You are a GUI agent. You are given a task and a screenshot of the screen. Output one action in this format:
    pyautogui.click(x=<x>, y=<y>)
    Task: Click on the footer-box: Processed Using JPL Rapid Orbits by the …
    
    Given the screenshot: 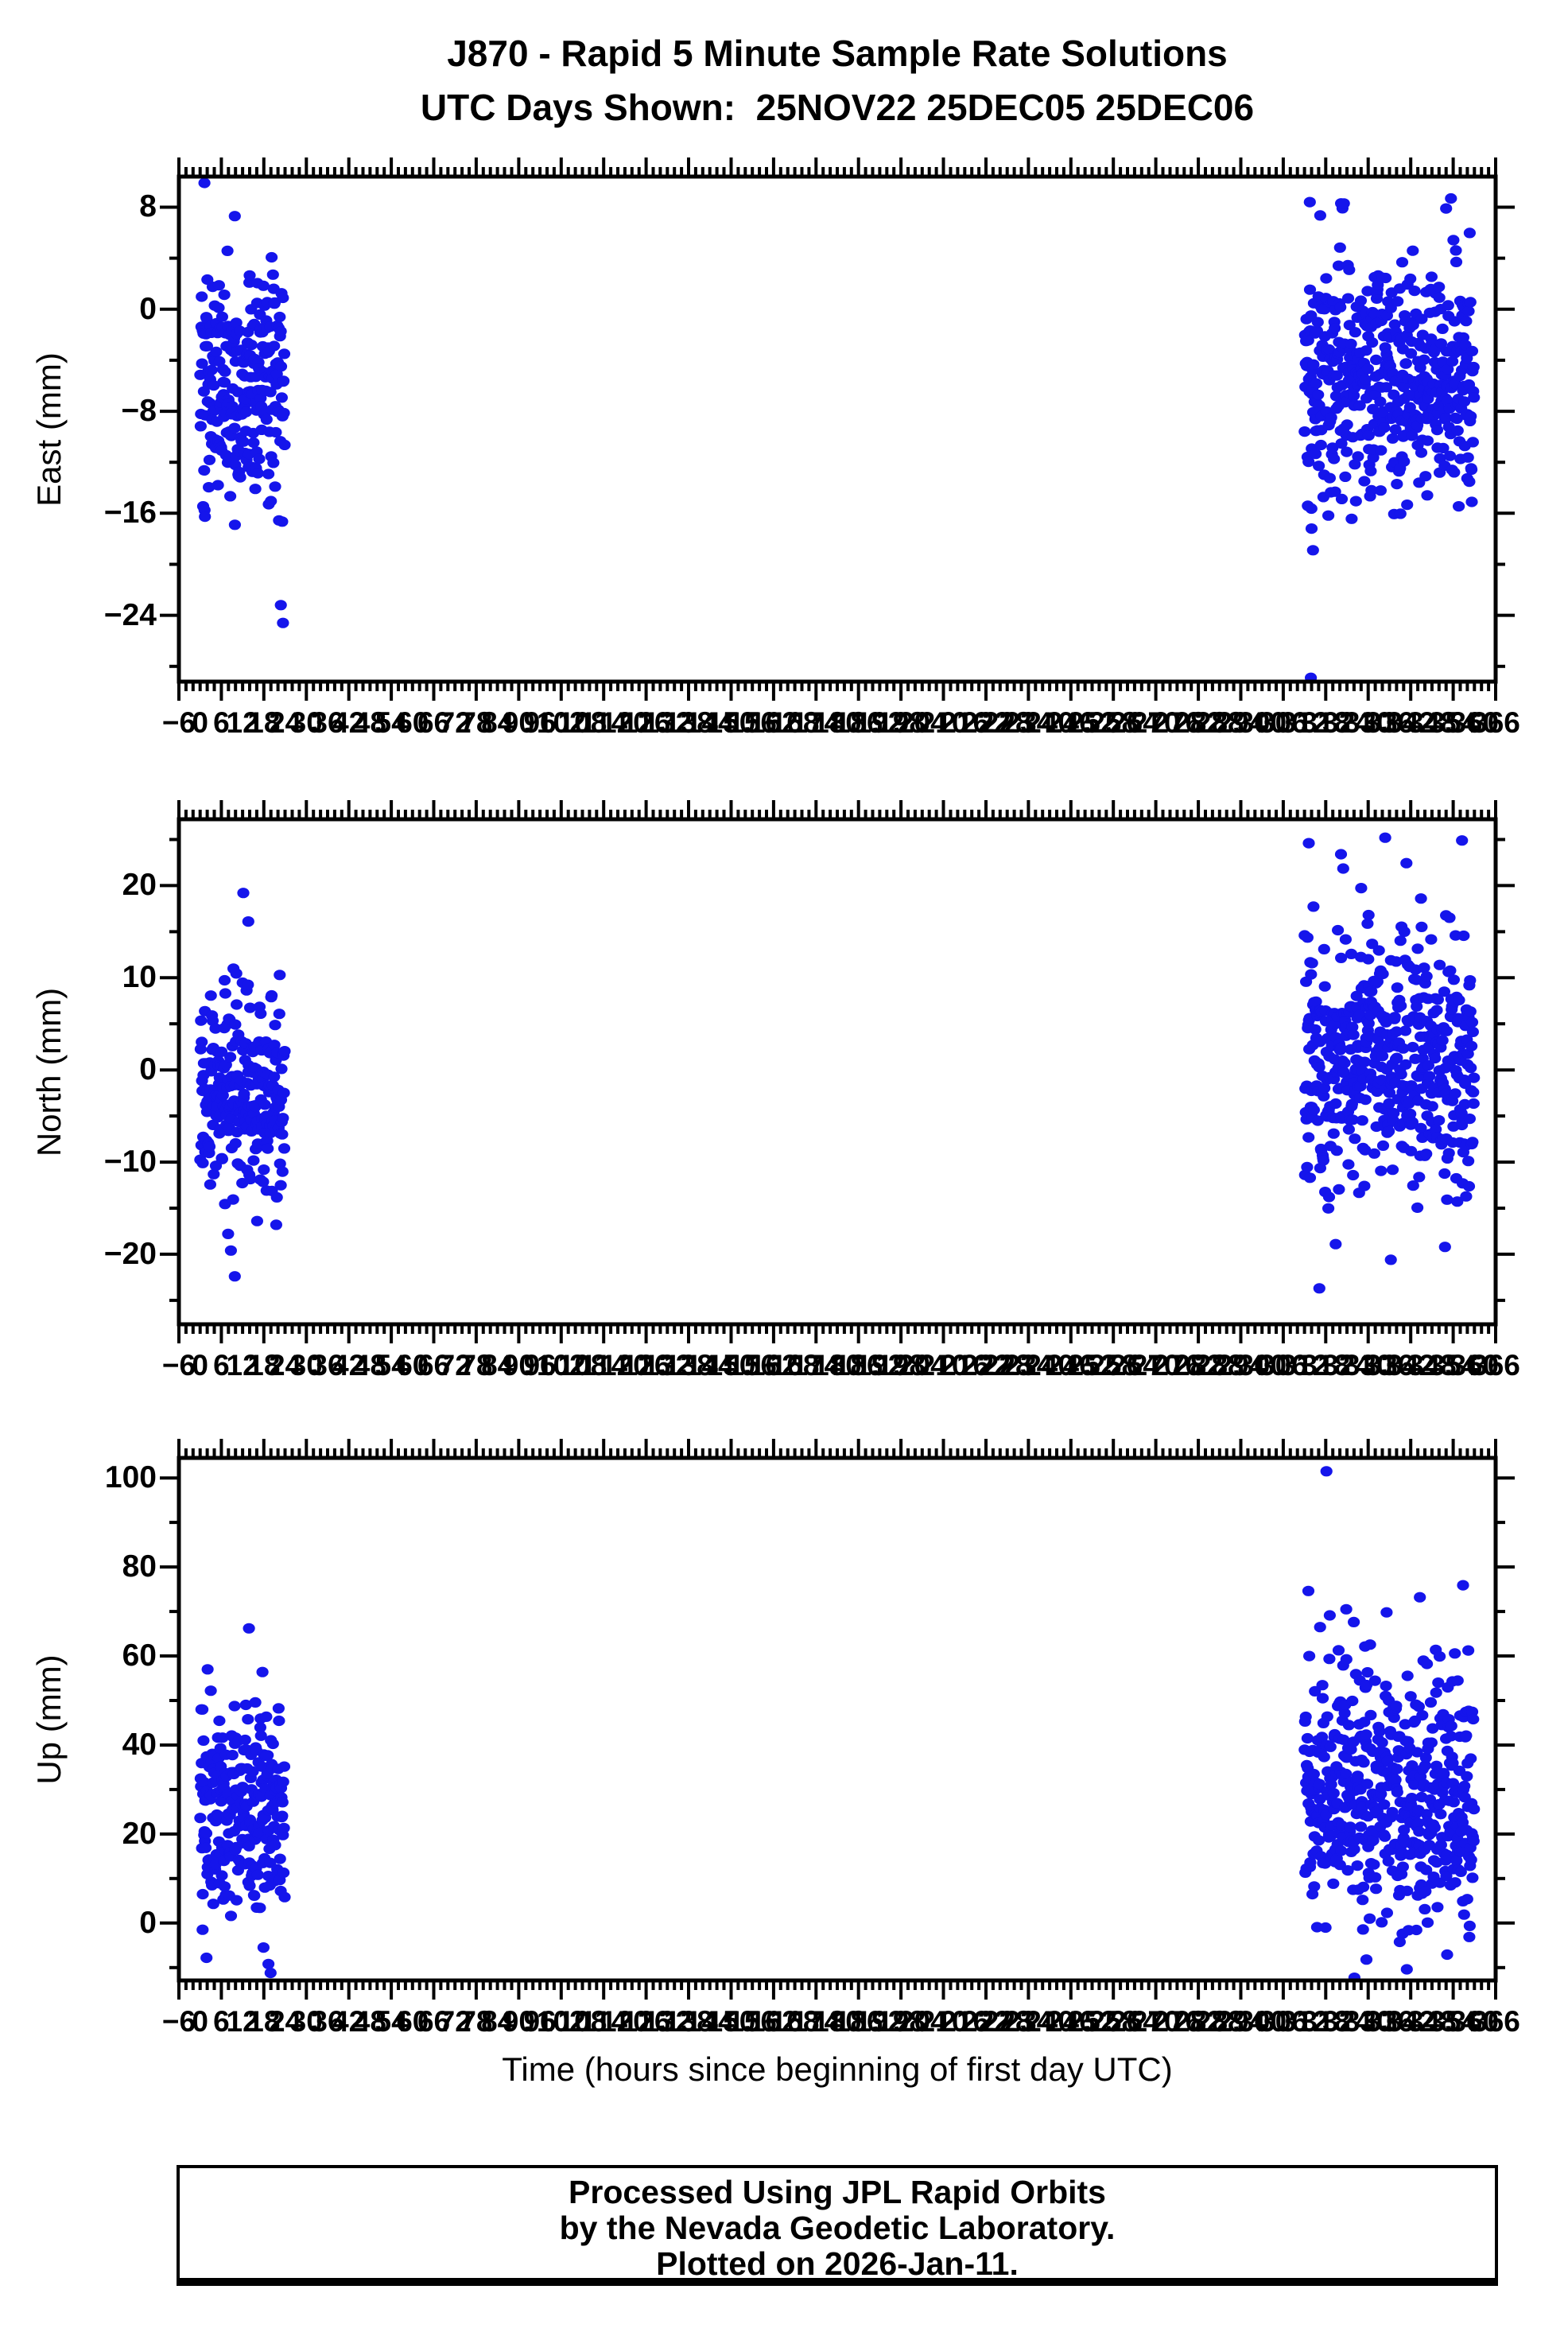 What is the action you would take?
    pyautogui.click(x=837, y=2225)
    